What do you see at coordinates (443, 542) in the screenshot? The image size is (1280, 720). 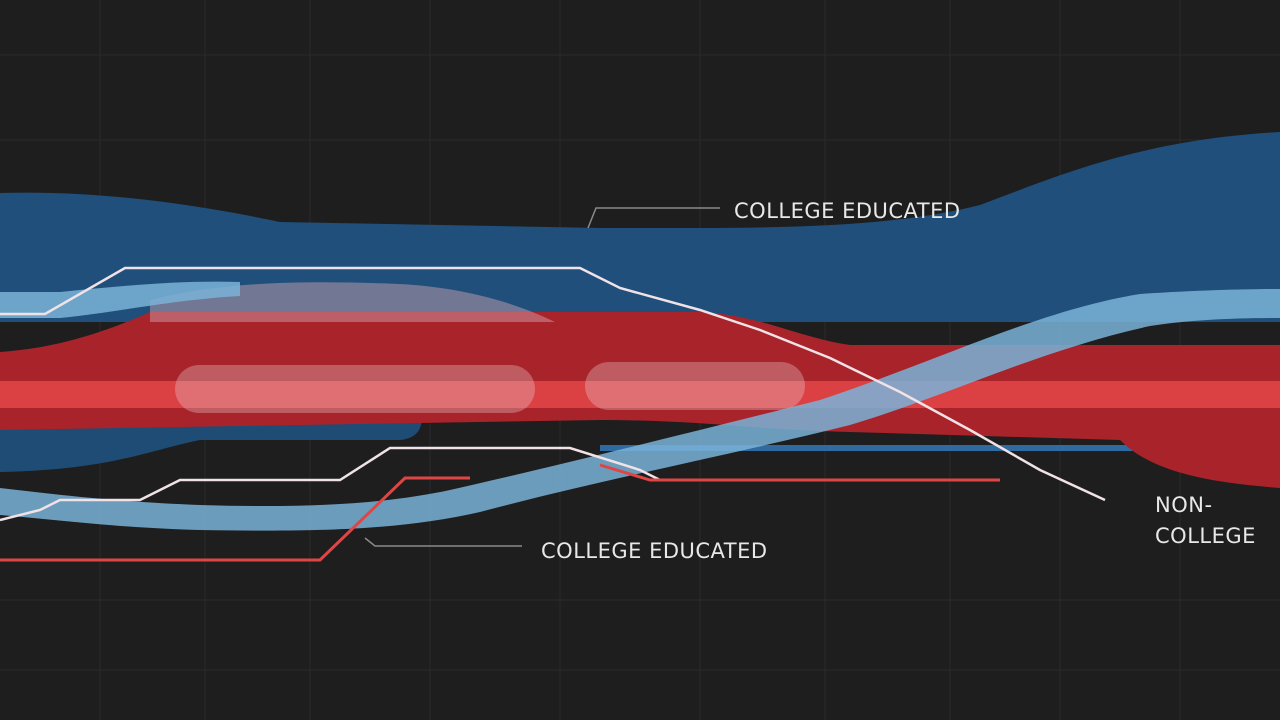 I see `leader-bottom` at bounding box center [443, 542].